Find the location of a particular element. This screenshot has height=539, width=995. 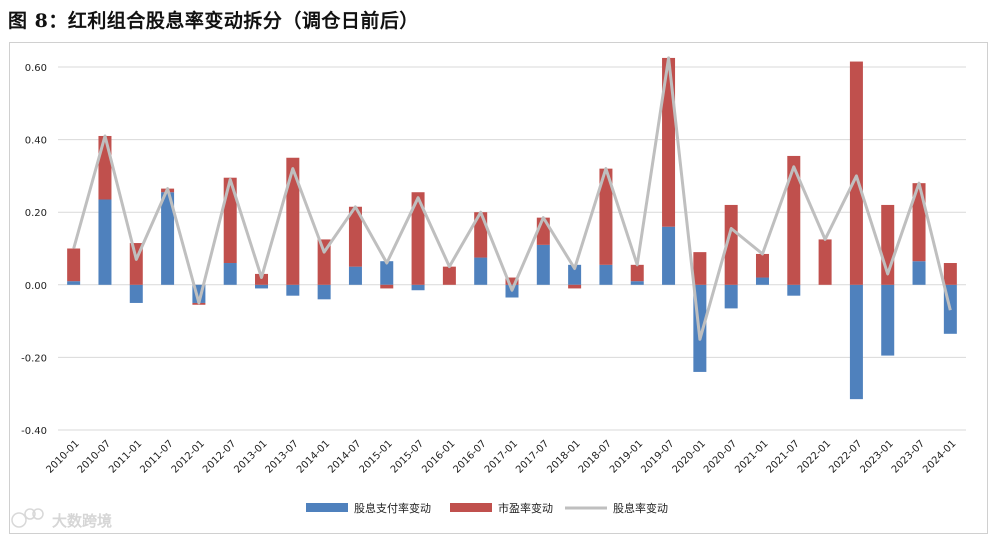

x-tick-label: 2018-07 is located at coordinates (595, 456).